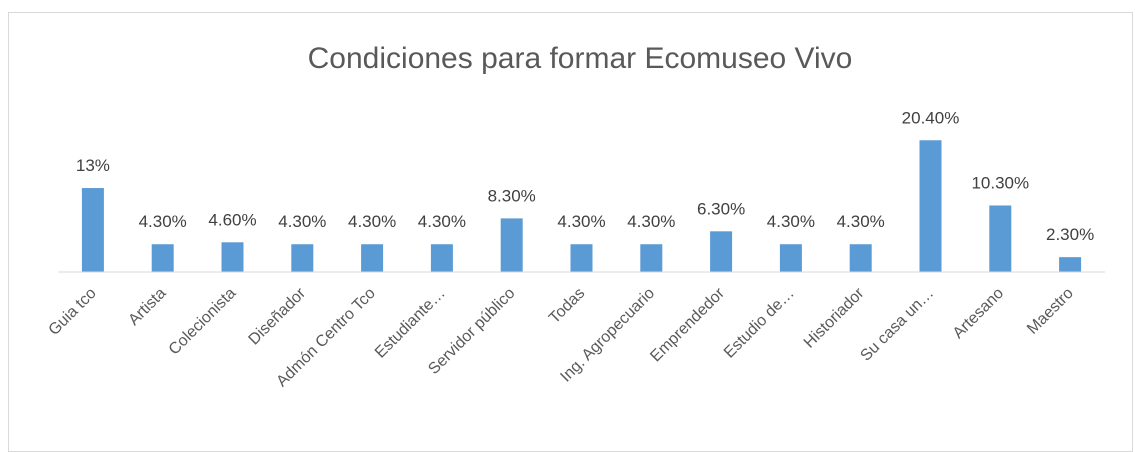 Image resolution: width=1135 pixels, height=452 pixels. I want to click on data-label: 6.30%, so click(721, 208).